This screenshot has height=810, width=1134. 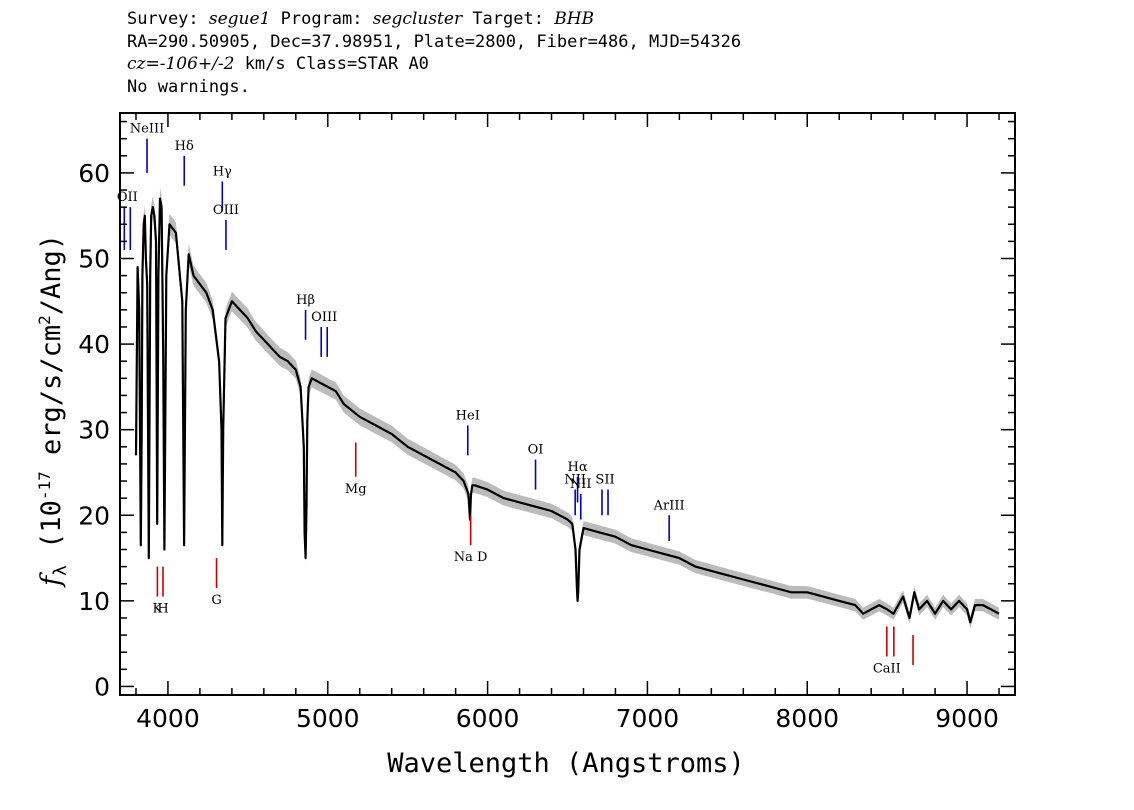 I want to click on absorption-line-4: Na D, so click(x=471, y=540).